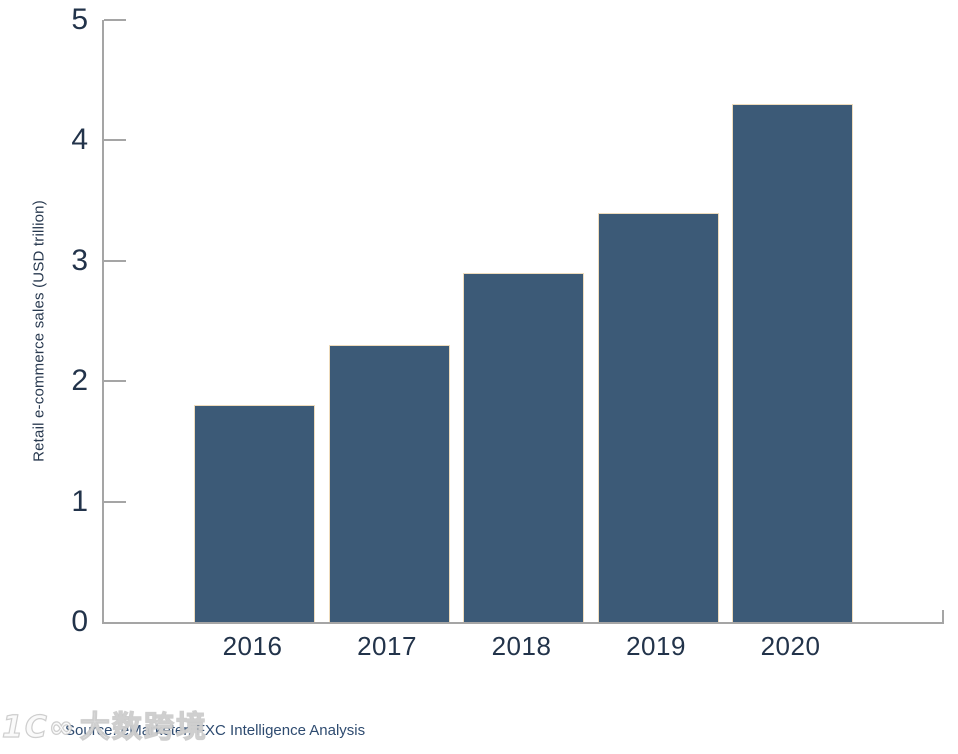 This screenshot has height=754, width=958. Describe the element at coordinates (79, 381) in the screenshot. I see `y-tick-label: 2` at that location.